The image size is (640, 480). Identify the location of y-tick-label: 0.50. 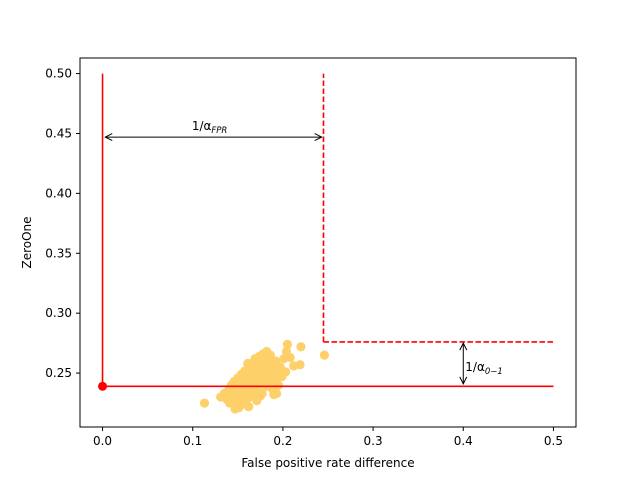
(58, 74).